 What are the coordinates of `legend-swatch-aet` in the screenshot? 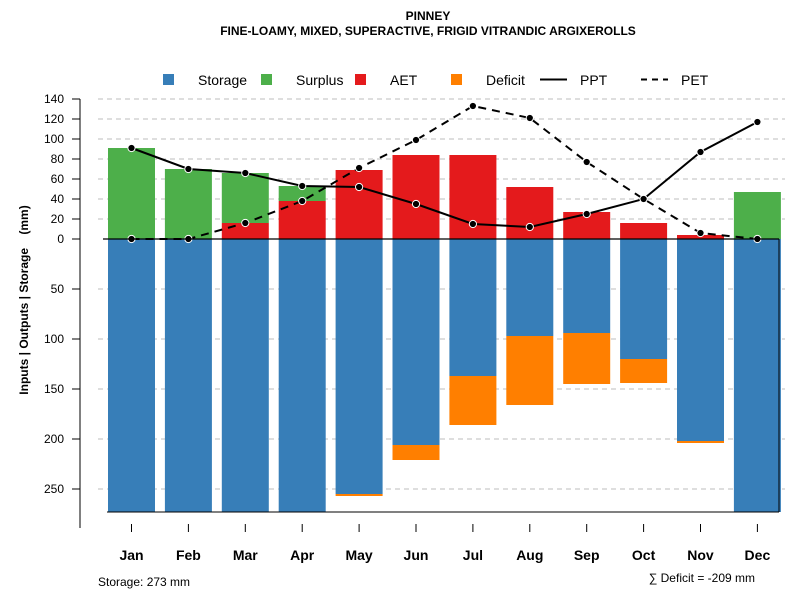 It's located at (360, 79).